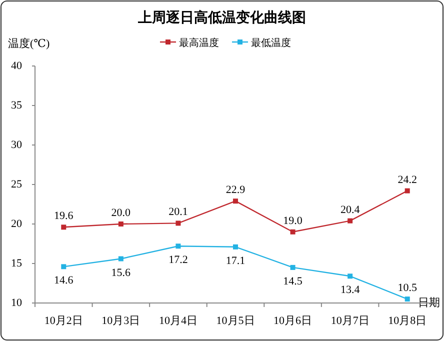  What do you see at coordinates (407, 321) in the screenshot?
I see `x-tick-label: 10月8日` at bounding box center [407, 321].